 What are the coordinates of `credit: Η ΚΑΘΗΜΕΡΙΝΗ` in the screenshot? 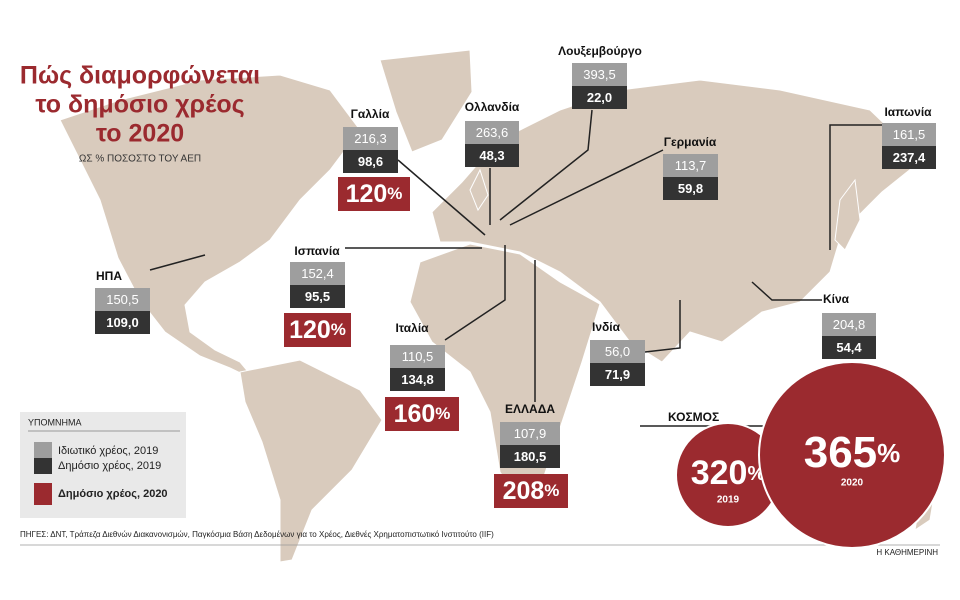 It's located at (907, 552).